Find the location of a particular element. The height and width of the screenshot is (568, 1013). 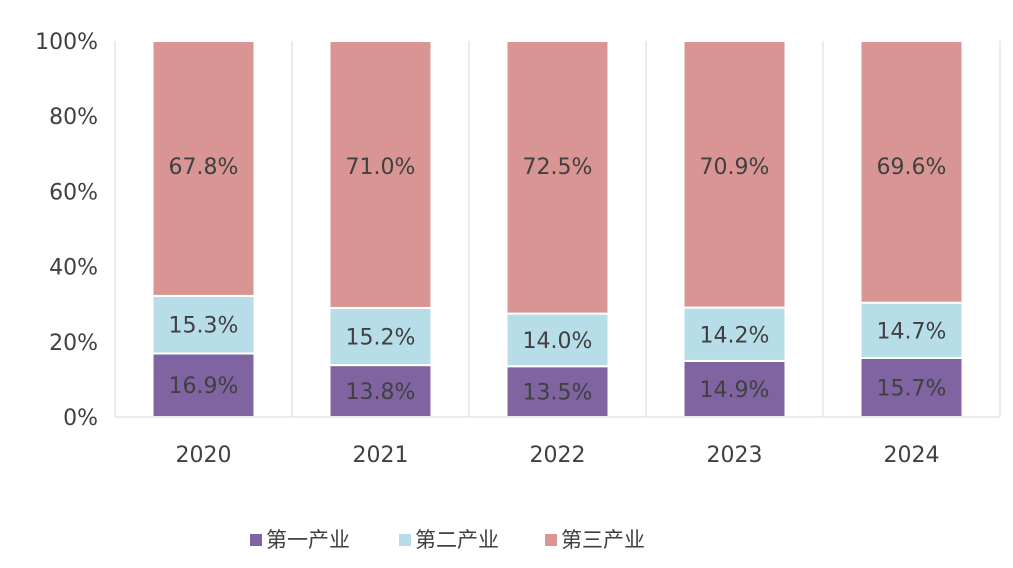

x-tick-label: 2022 is located at coordinates (558, 455).